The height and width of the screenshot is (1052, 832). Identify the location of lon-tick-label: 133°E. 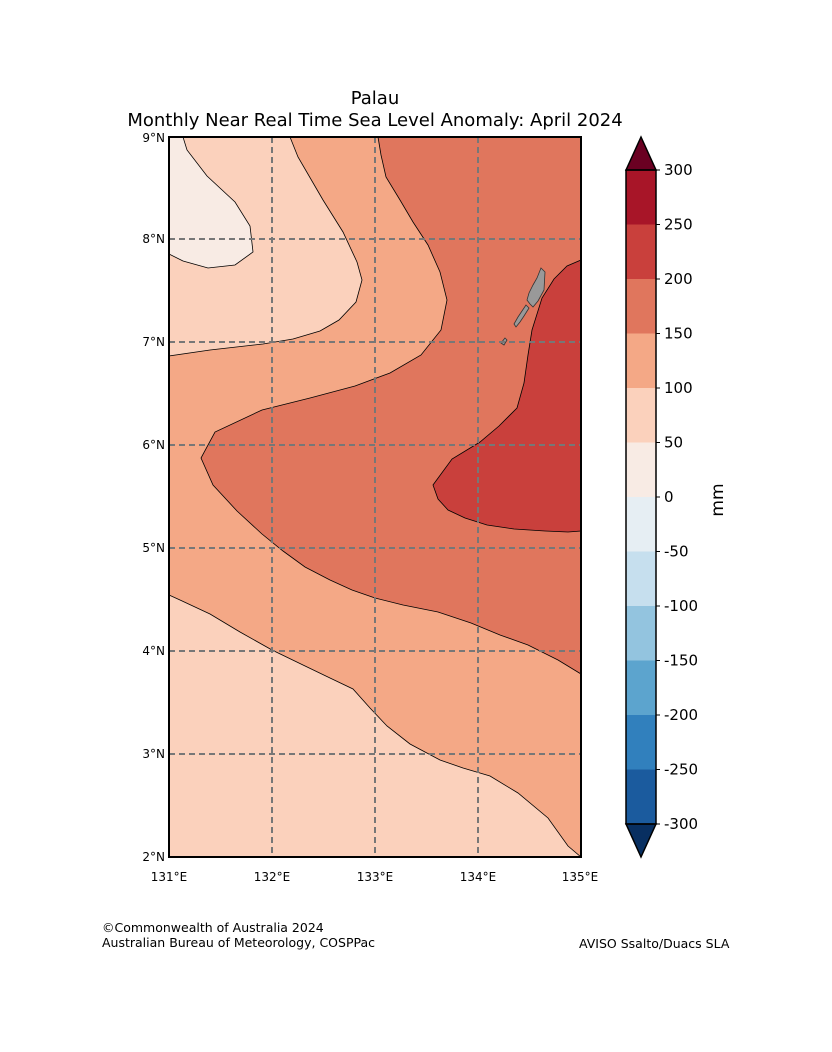
(375, 877).